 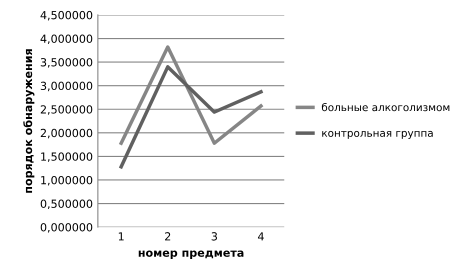 What do you see at coordinates (66, 205) in the screenshot?
I see `y-tick-label: 0,500000` at bounding box center [66, 205].